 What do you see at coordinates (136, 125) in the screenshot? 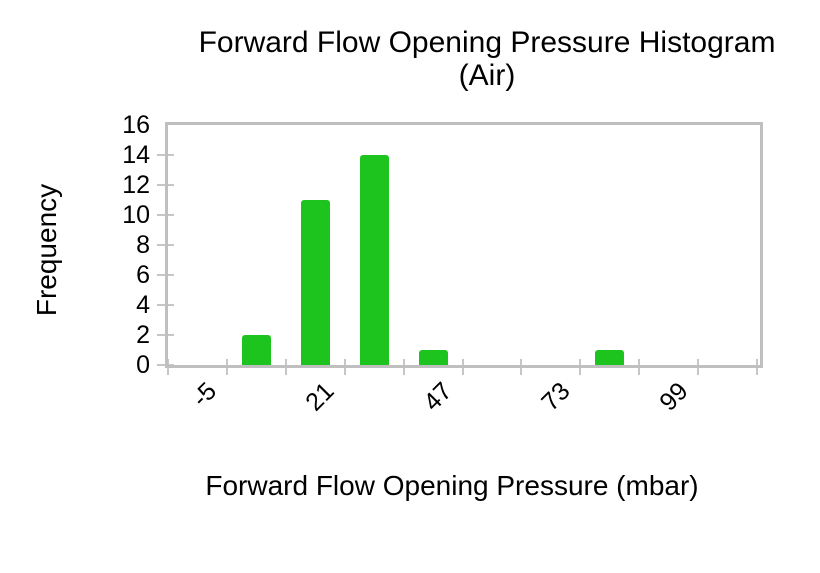
I see `y-axis-tick-label: 16` at bounding box center [136, 125].